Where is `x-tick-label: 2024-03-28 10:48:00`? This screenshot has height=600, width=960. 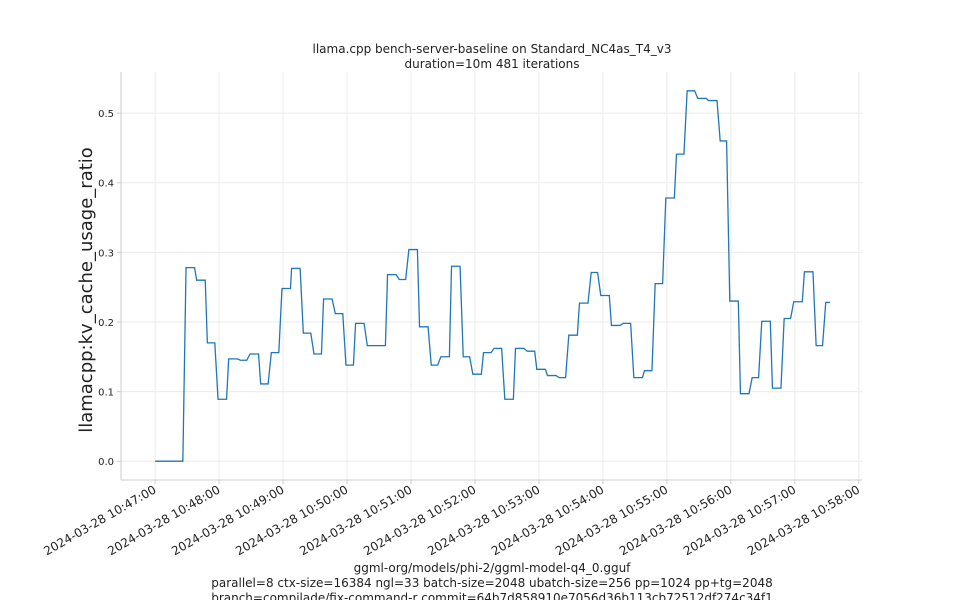
x-tick-label: 2024-03-28 10:48:00 is located at coordinates (163, 520).